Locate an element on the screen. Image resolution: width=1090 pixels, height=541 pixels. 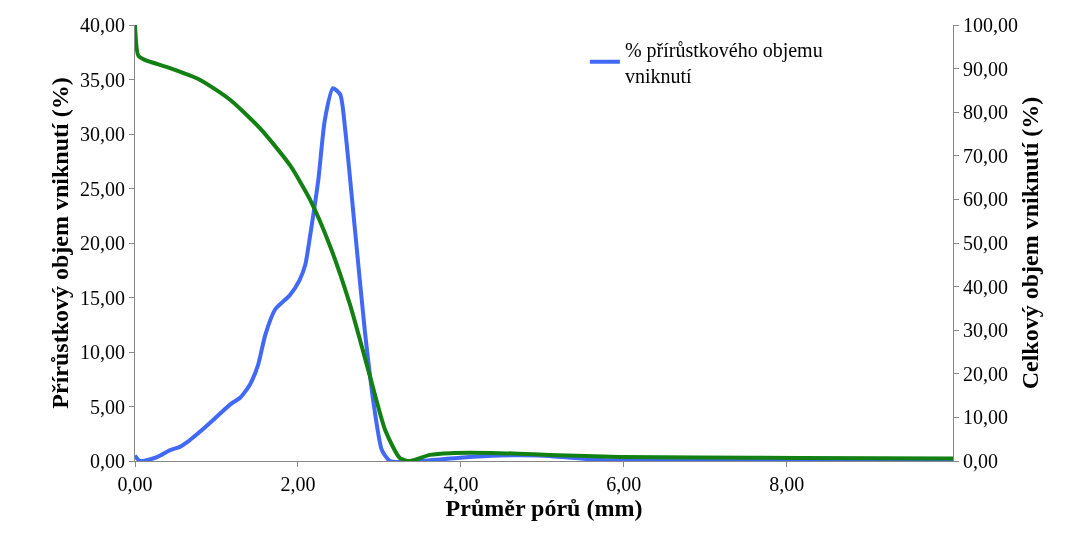
y-tick-label: 25,00 is located at coordinates (102, 188).